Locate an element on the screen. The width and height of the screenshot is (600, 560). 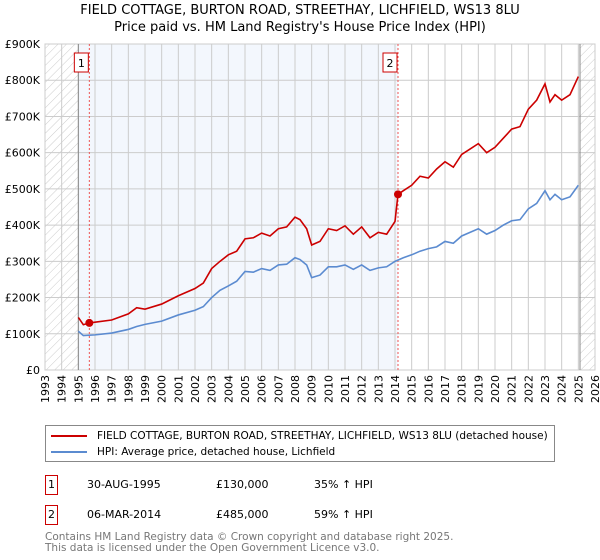
x-tick-label: 2004 is located at coordinates (228, 389).